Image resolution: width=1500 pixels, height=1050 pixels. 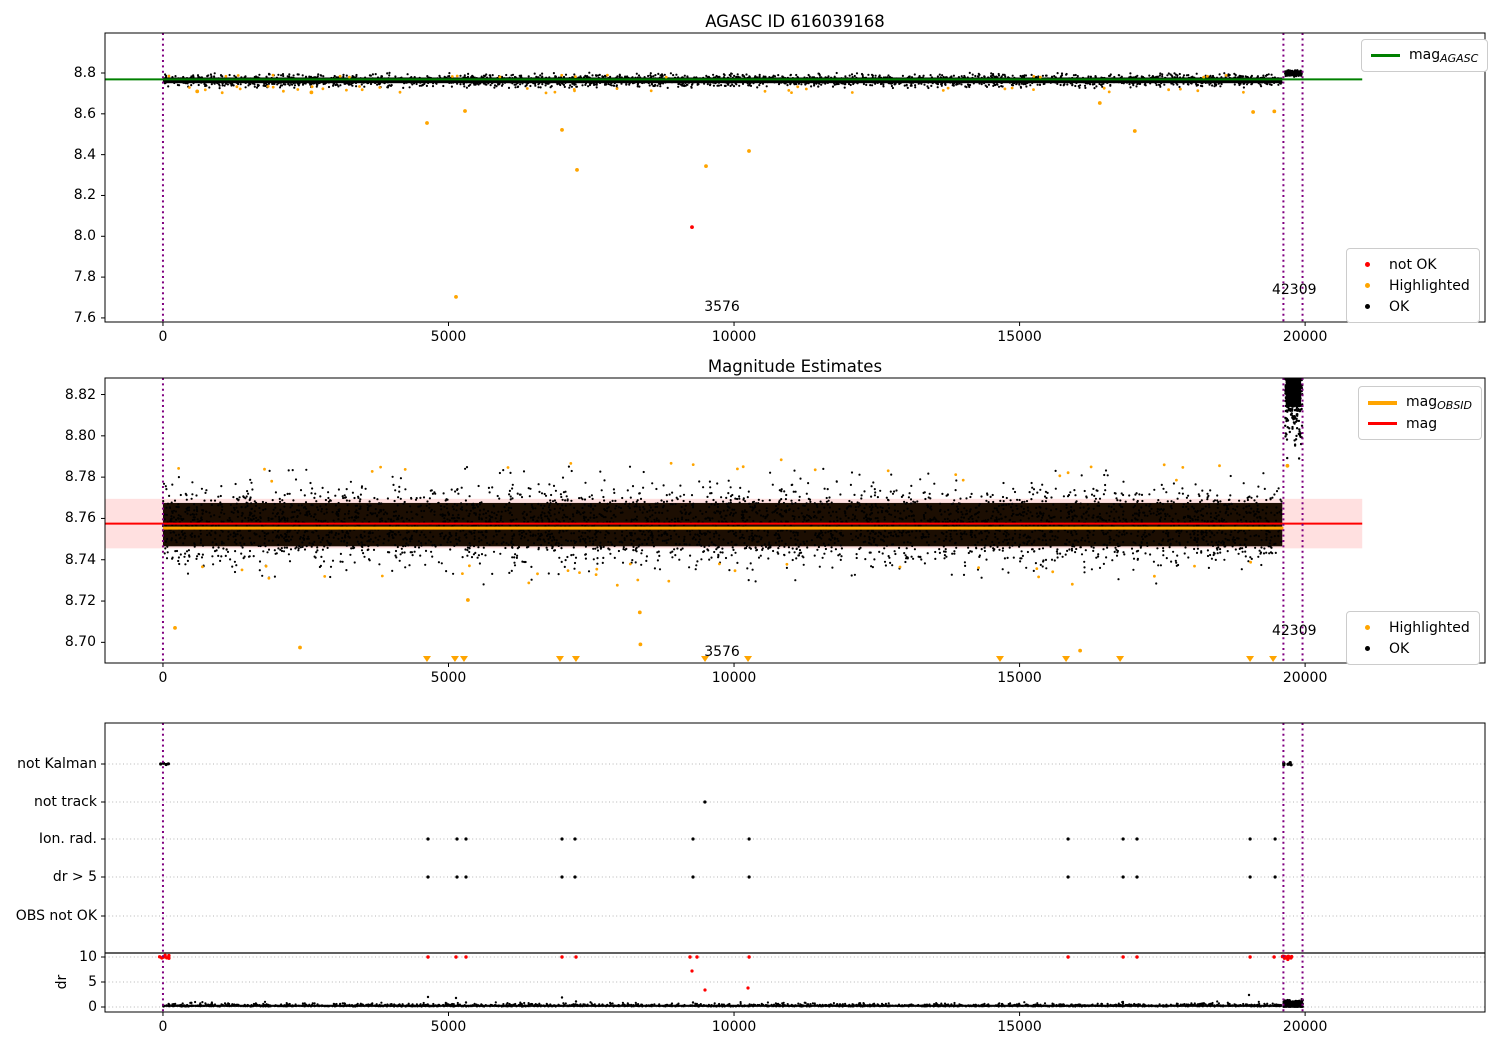 I want to click on y-tick-label: 8.8, so click(x=84, y=73).